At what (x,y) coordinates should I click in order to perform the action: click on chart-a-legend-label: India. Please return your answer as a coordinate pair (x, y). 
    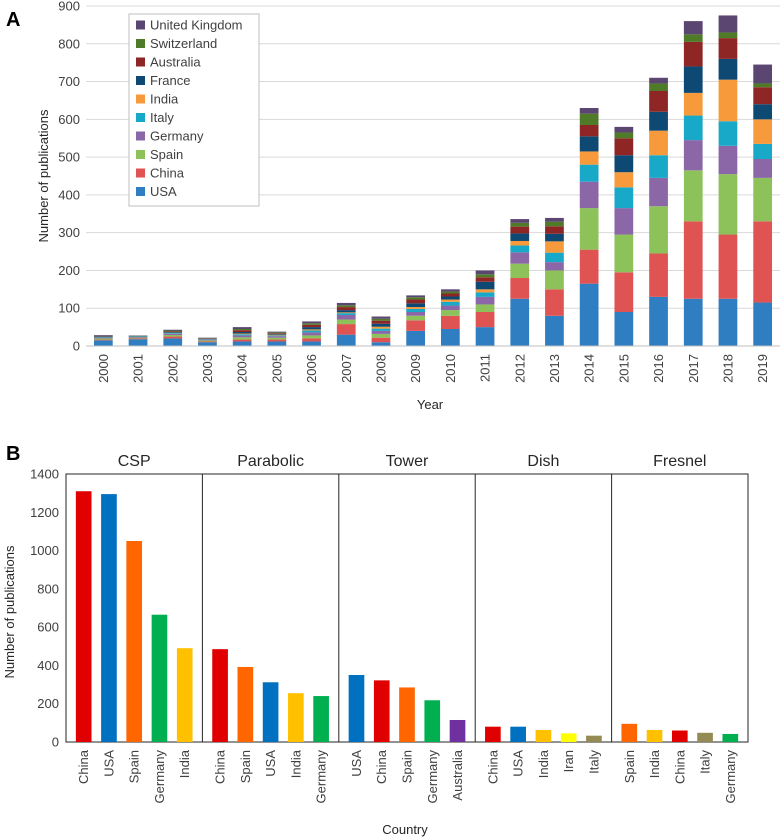
    Looking at the image, I should click on (164, 99).